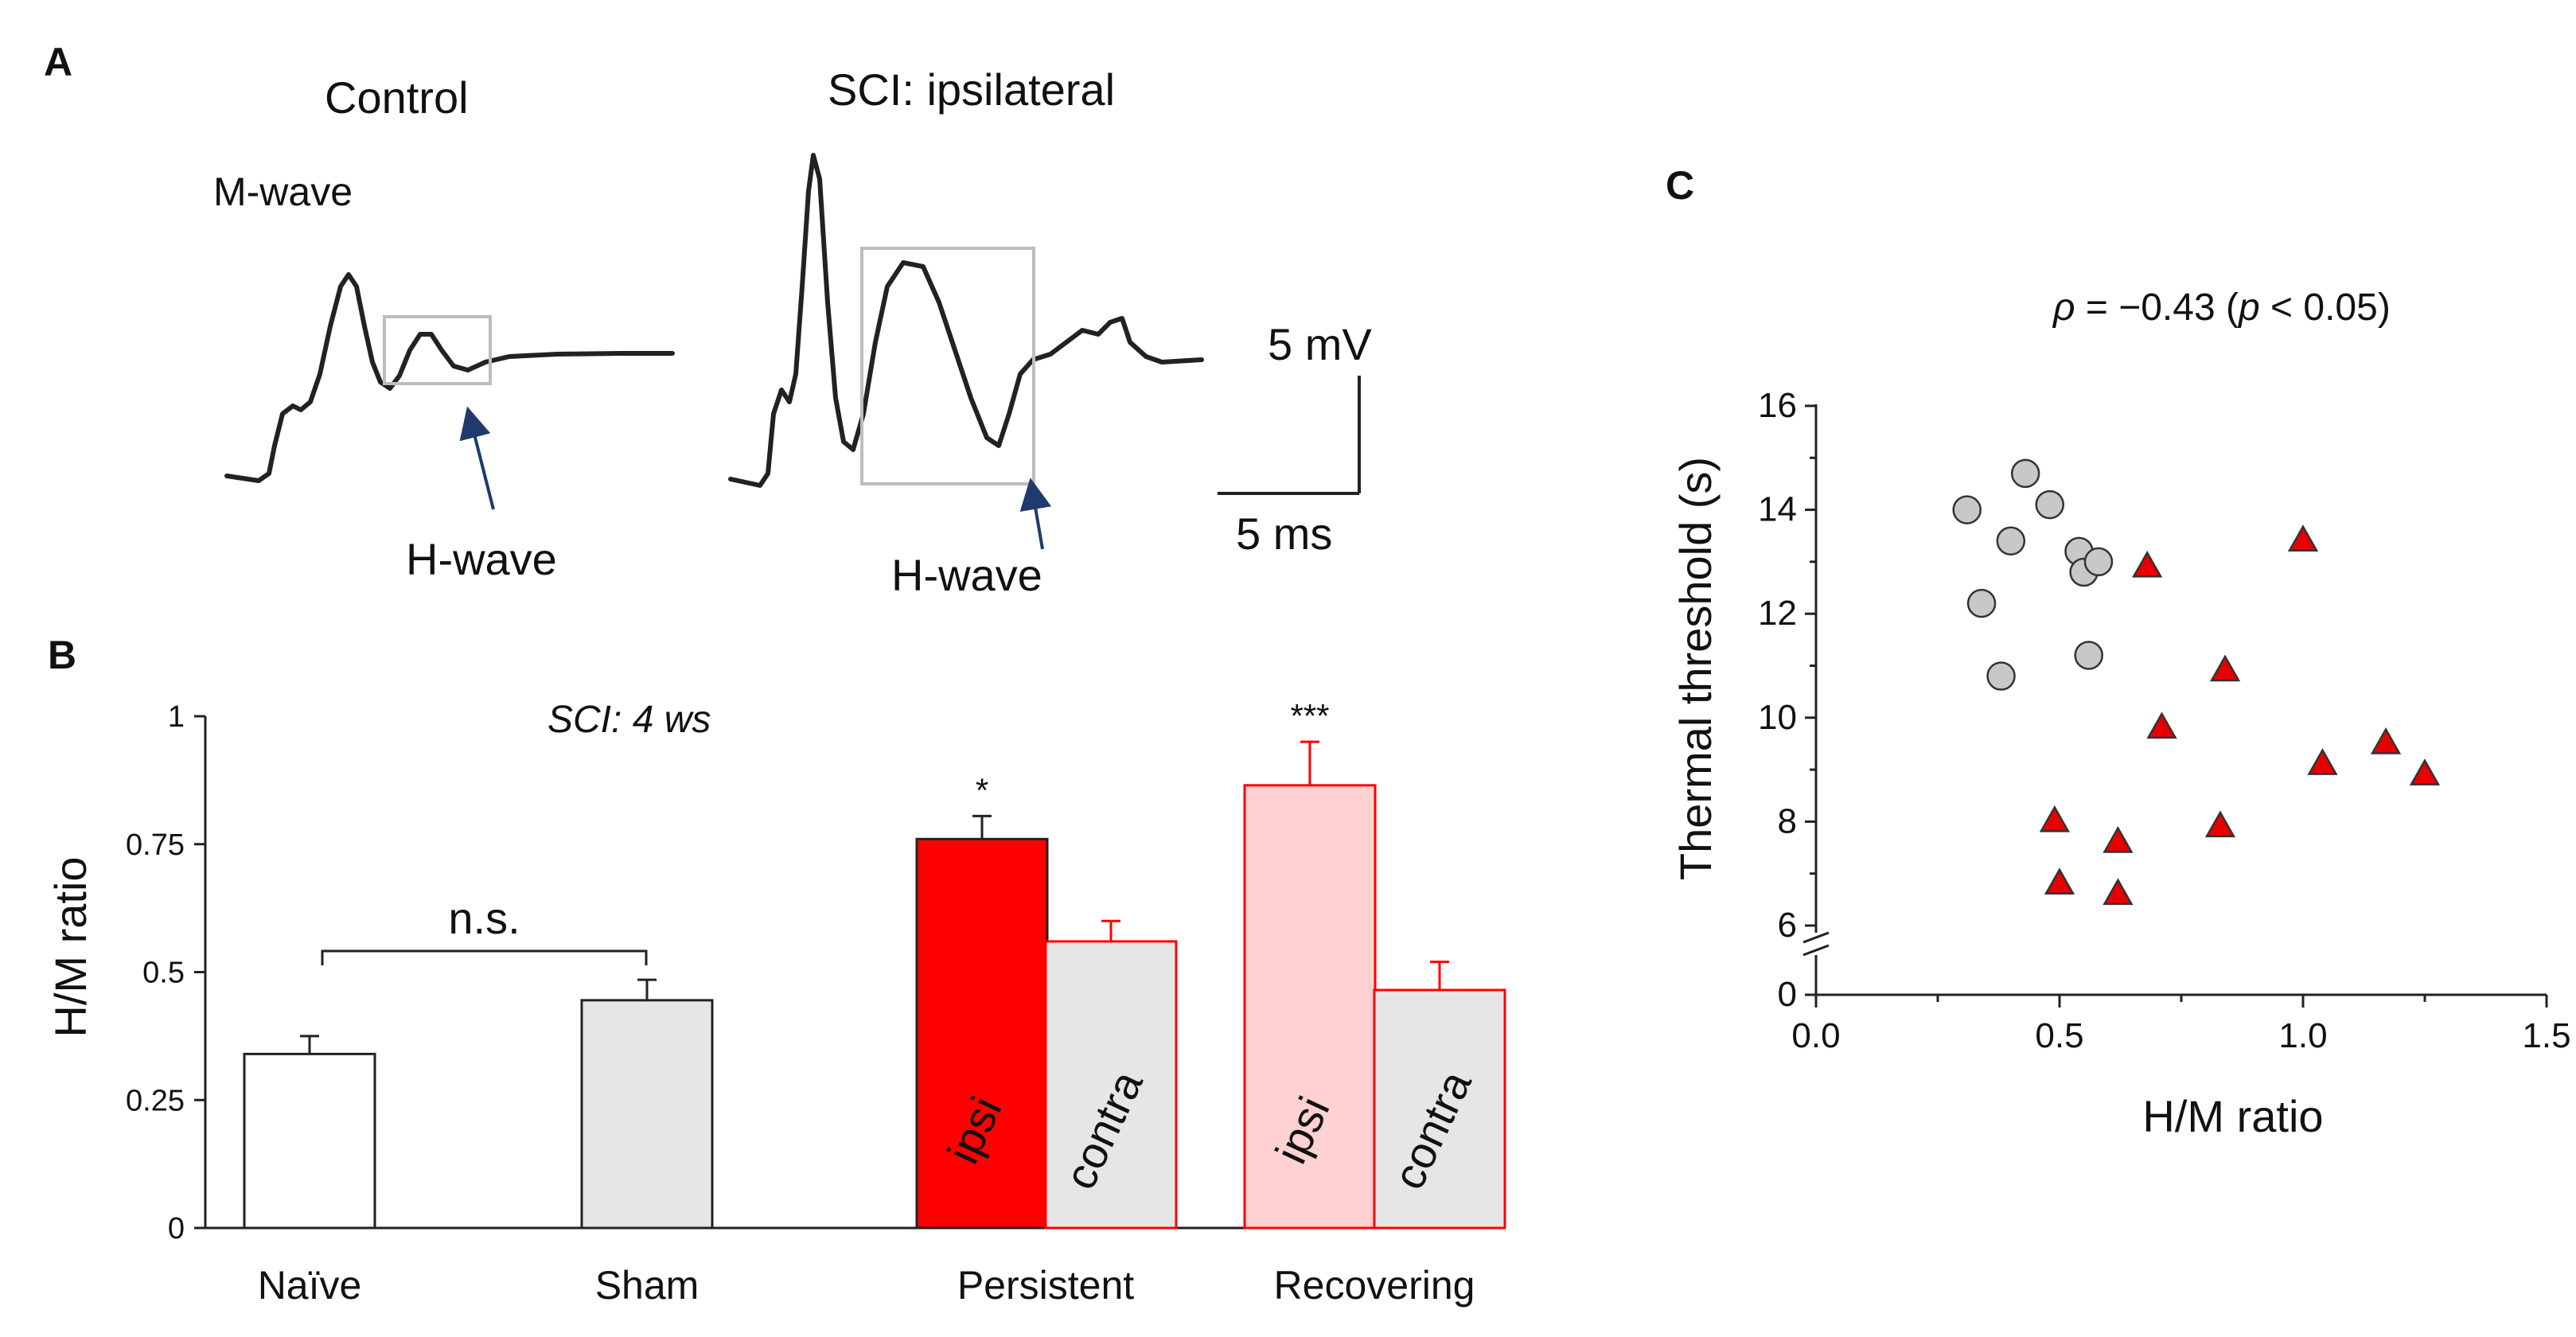 This screenshot has height=1337, width=2576. I want to click on ns-label: n.s., so click(484, 918).